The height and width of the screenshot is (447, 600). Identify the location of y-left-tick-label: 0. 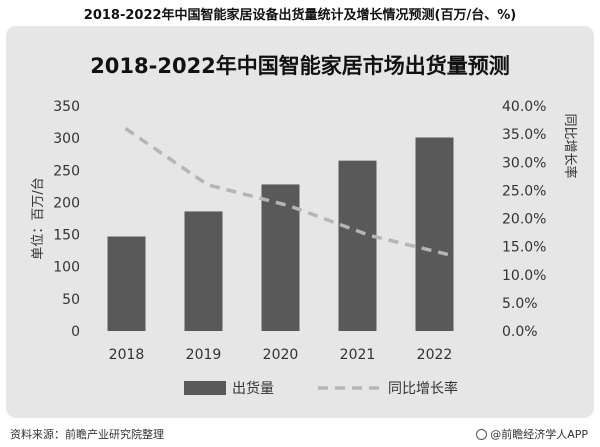
(75, 332).